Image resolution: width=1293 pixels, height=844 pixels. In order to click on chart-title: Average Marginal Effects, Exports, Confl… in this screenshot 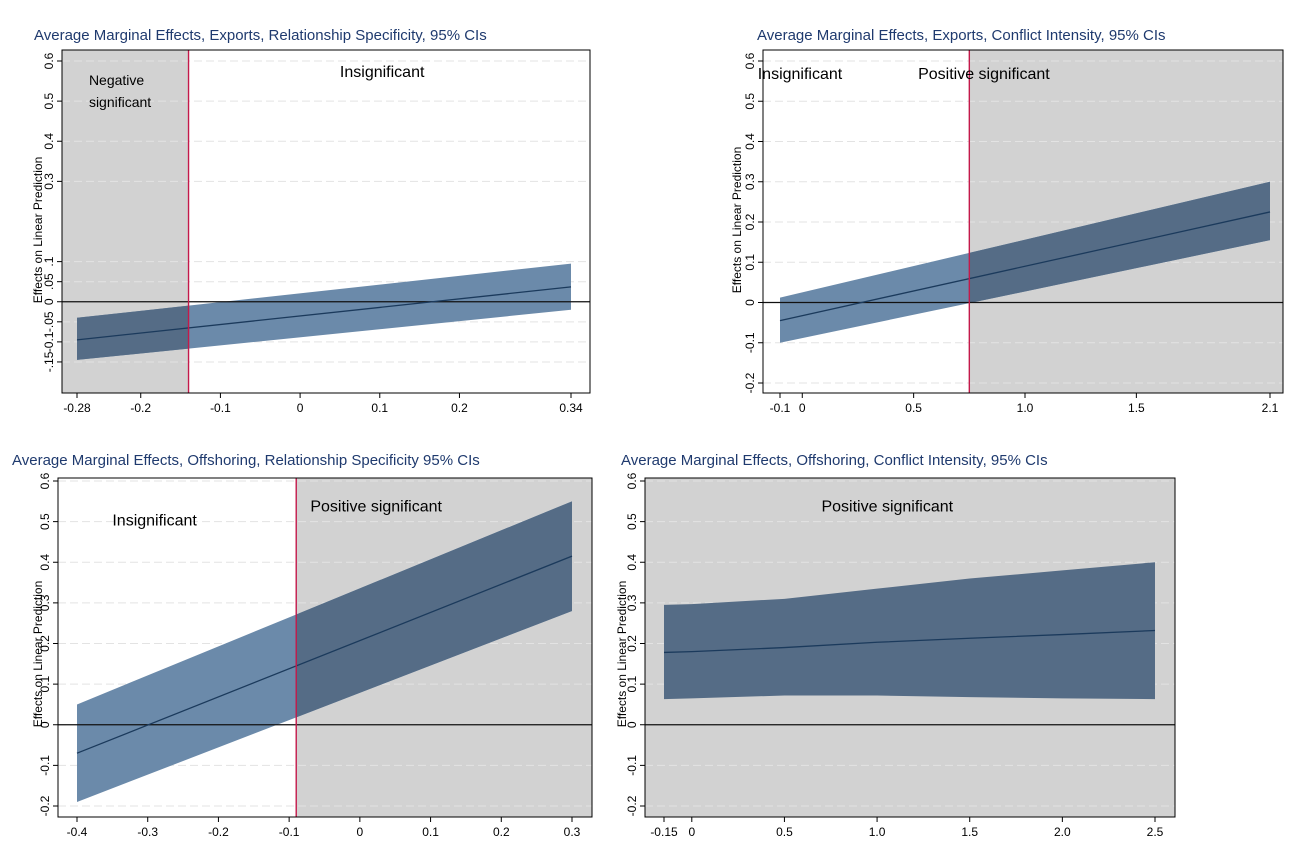, I will do `click(961, 35)`.